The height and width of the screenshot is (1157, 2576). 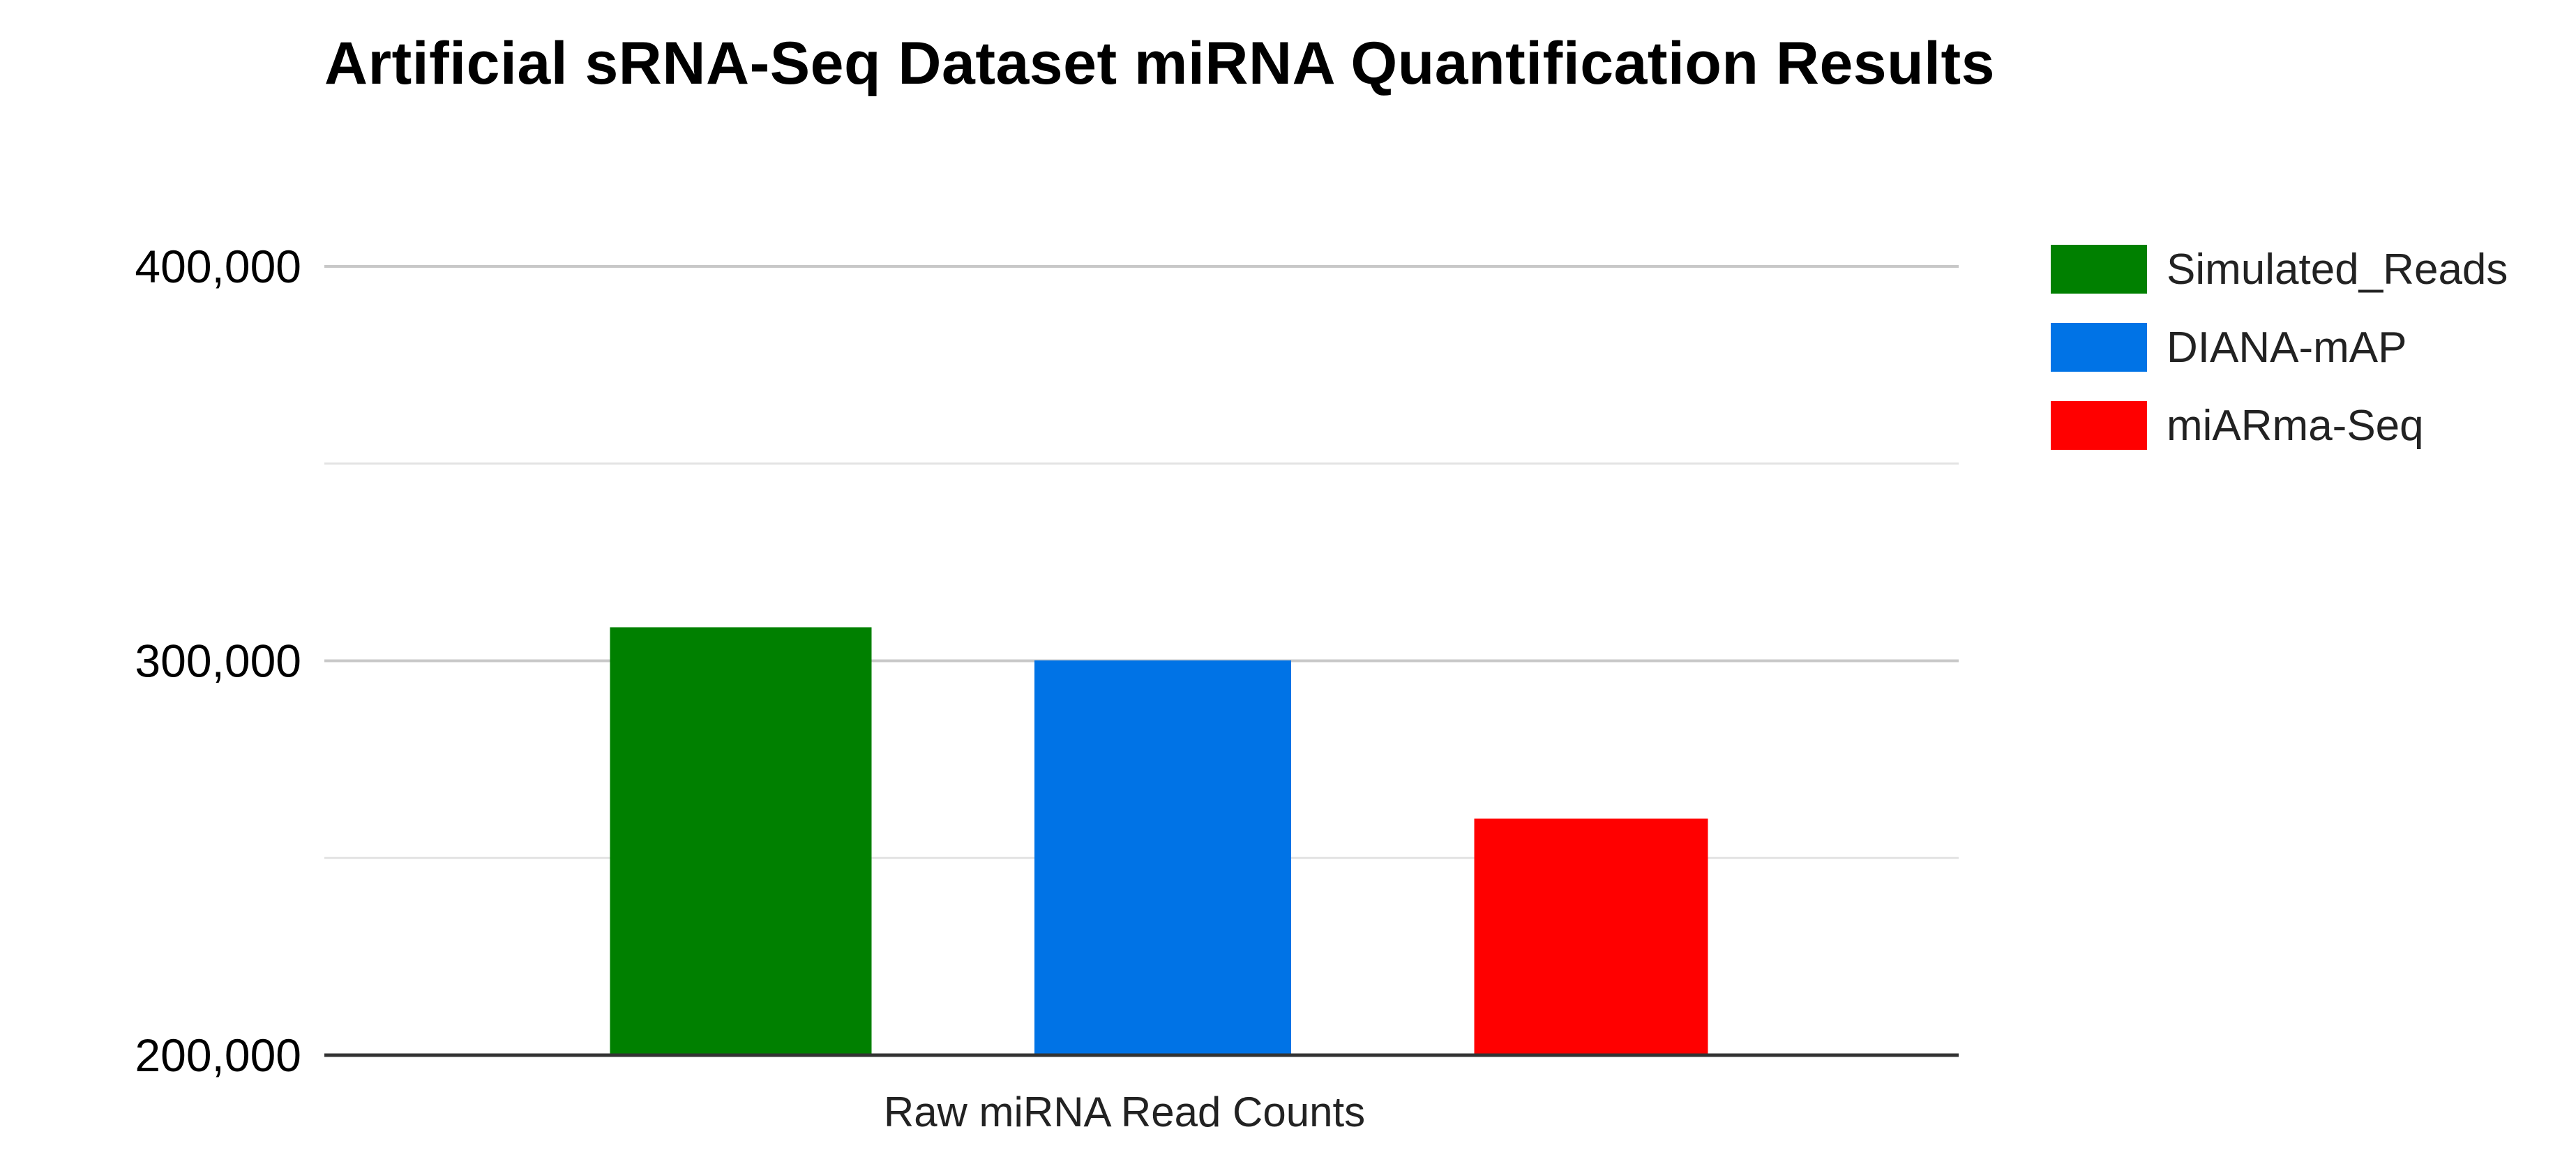 I want to click on legend-item-diana-map: DIANA-mAP, so click(x=2279, y=347).